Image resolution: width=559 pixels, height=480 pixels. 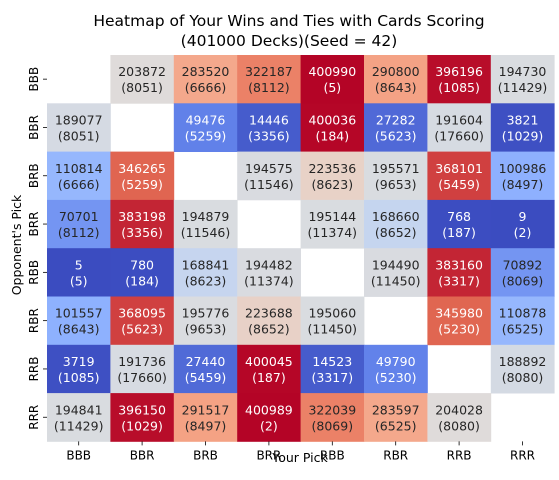 What do you see at coordinates (79, 425) in the screenshot?
I see `cell-ties-label: (11429)` at bounding box center [79, 425].